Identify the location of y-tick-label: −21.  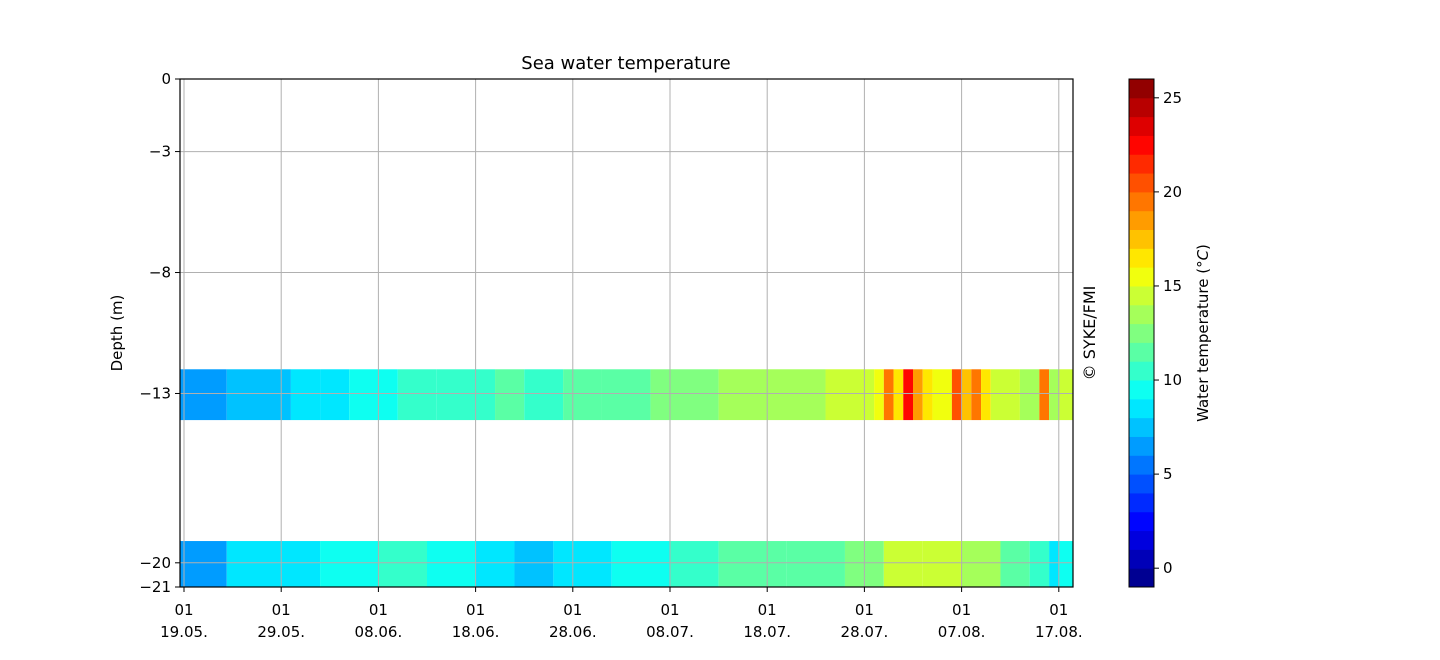
(155, 587).